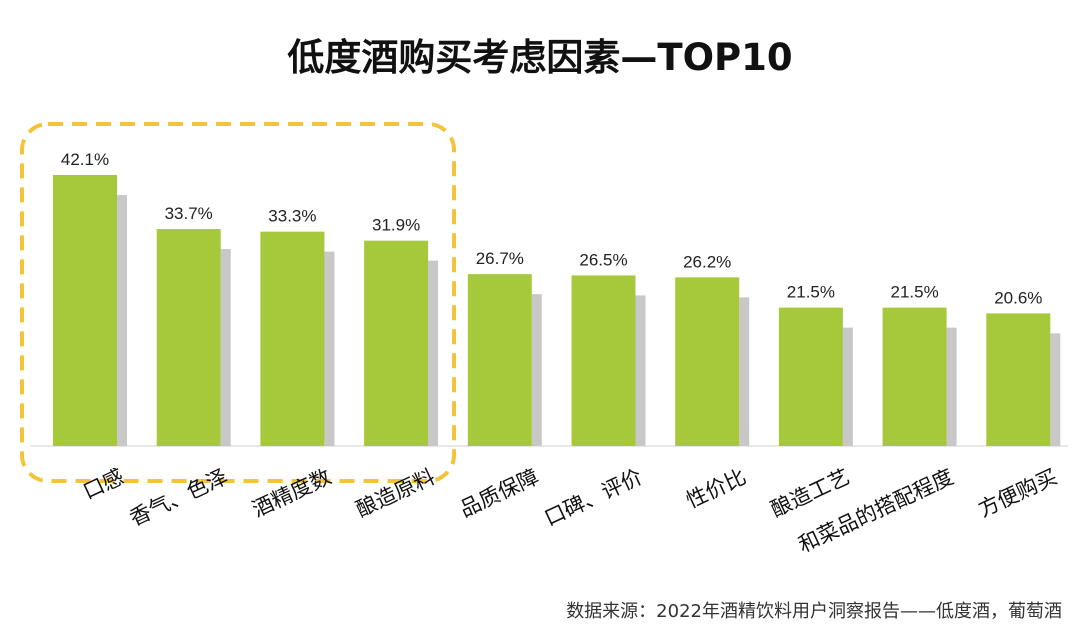 This screenshot has width=1080, height=633. Describe the element at coordinates (395, 493) in the screenshot. I see `category-label: 酿造原料` at that location.